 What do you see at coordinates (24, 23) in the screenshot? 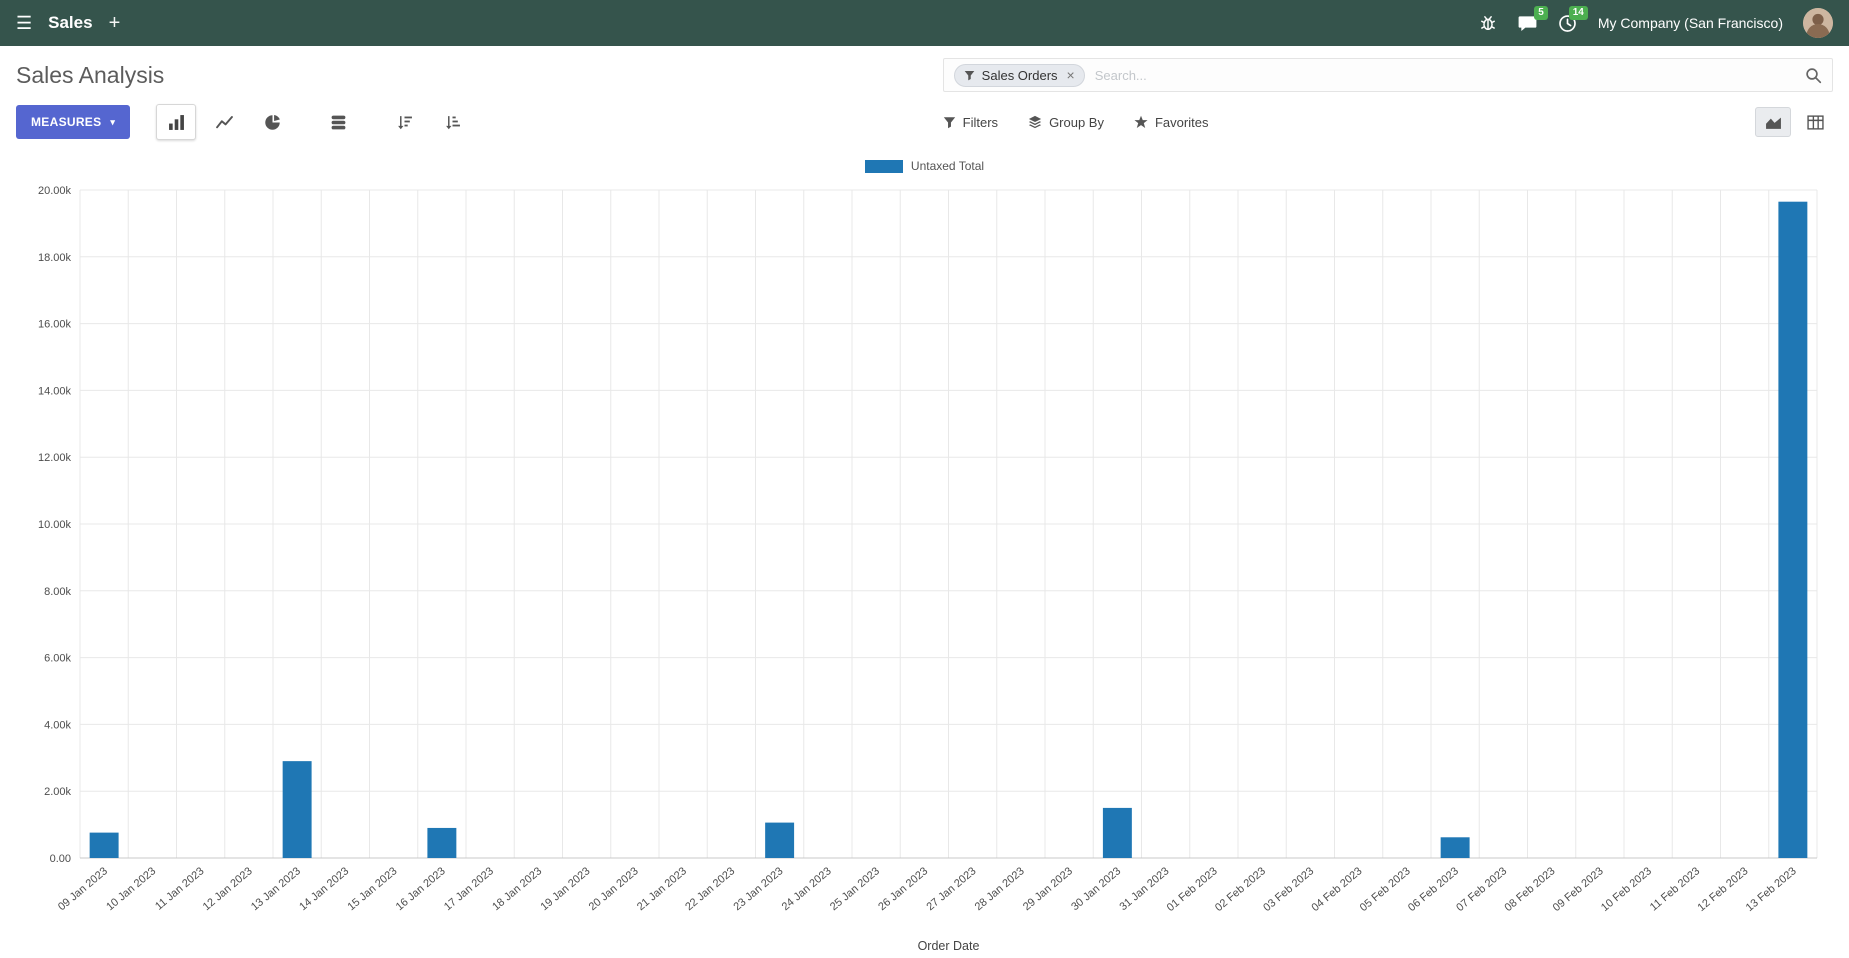
I see `apps-menu-icon: ☰` at bounding box center [24, 23].